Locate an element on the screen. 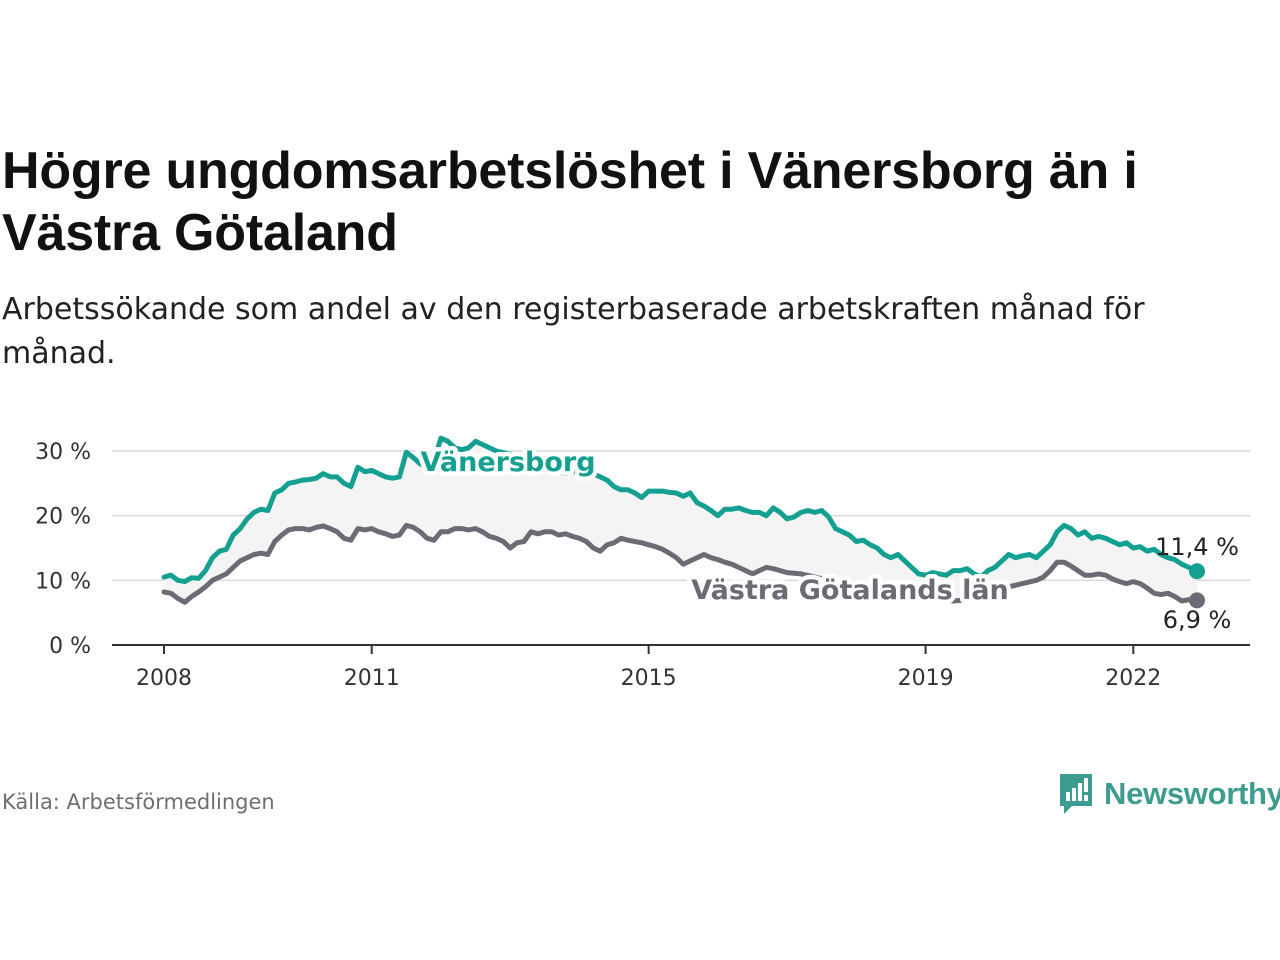  y-tick-label: 20 % is located at coordinates (63, 517).